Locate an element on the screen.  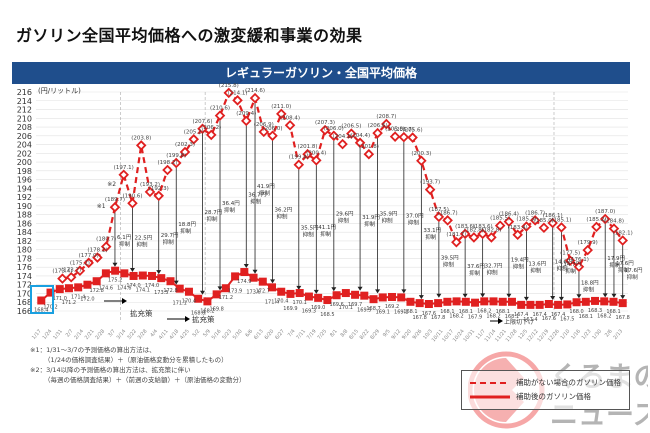
suppression-amount: 28.7円 is located at coordinates (214, 212).